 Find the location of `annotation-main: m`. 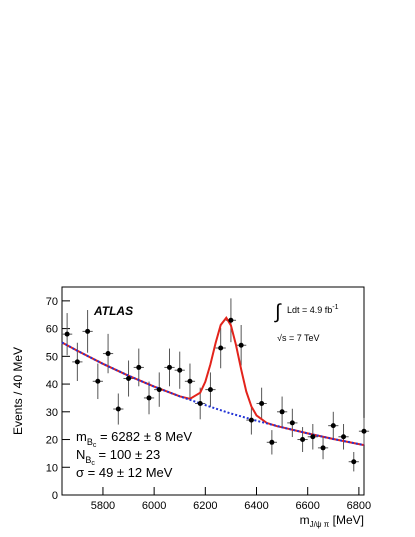

annotation-main: m is located at coordinates (81, 436).